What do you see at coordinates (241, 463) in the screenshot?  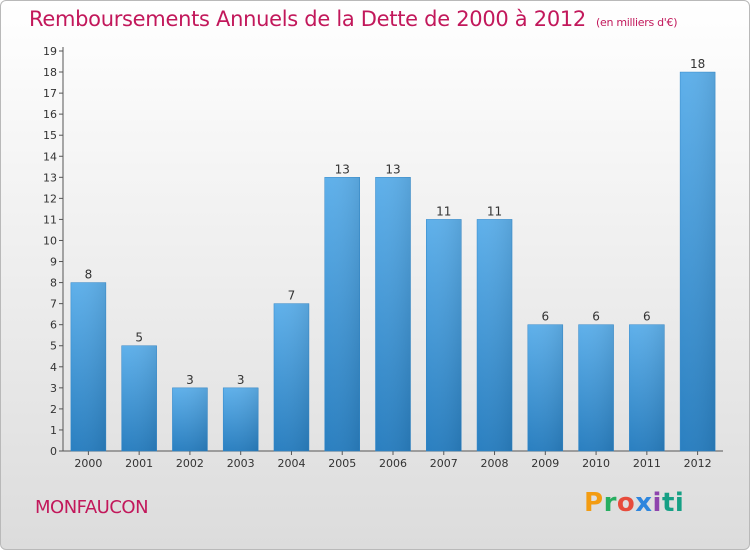 I see `x-tick-label: 2003` at bounding box center [241, 463].